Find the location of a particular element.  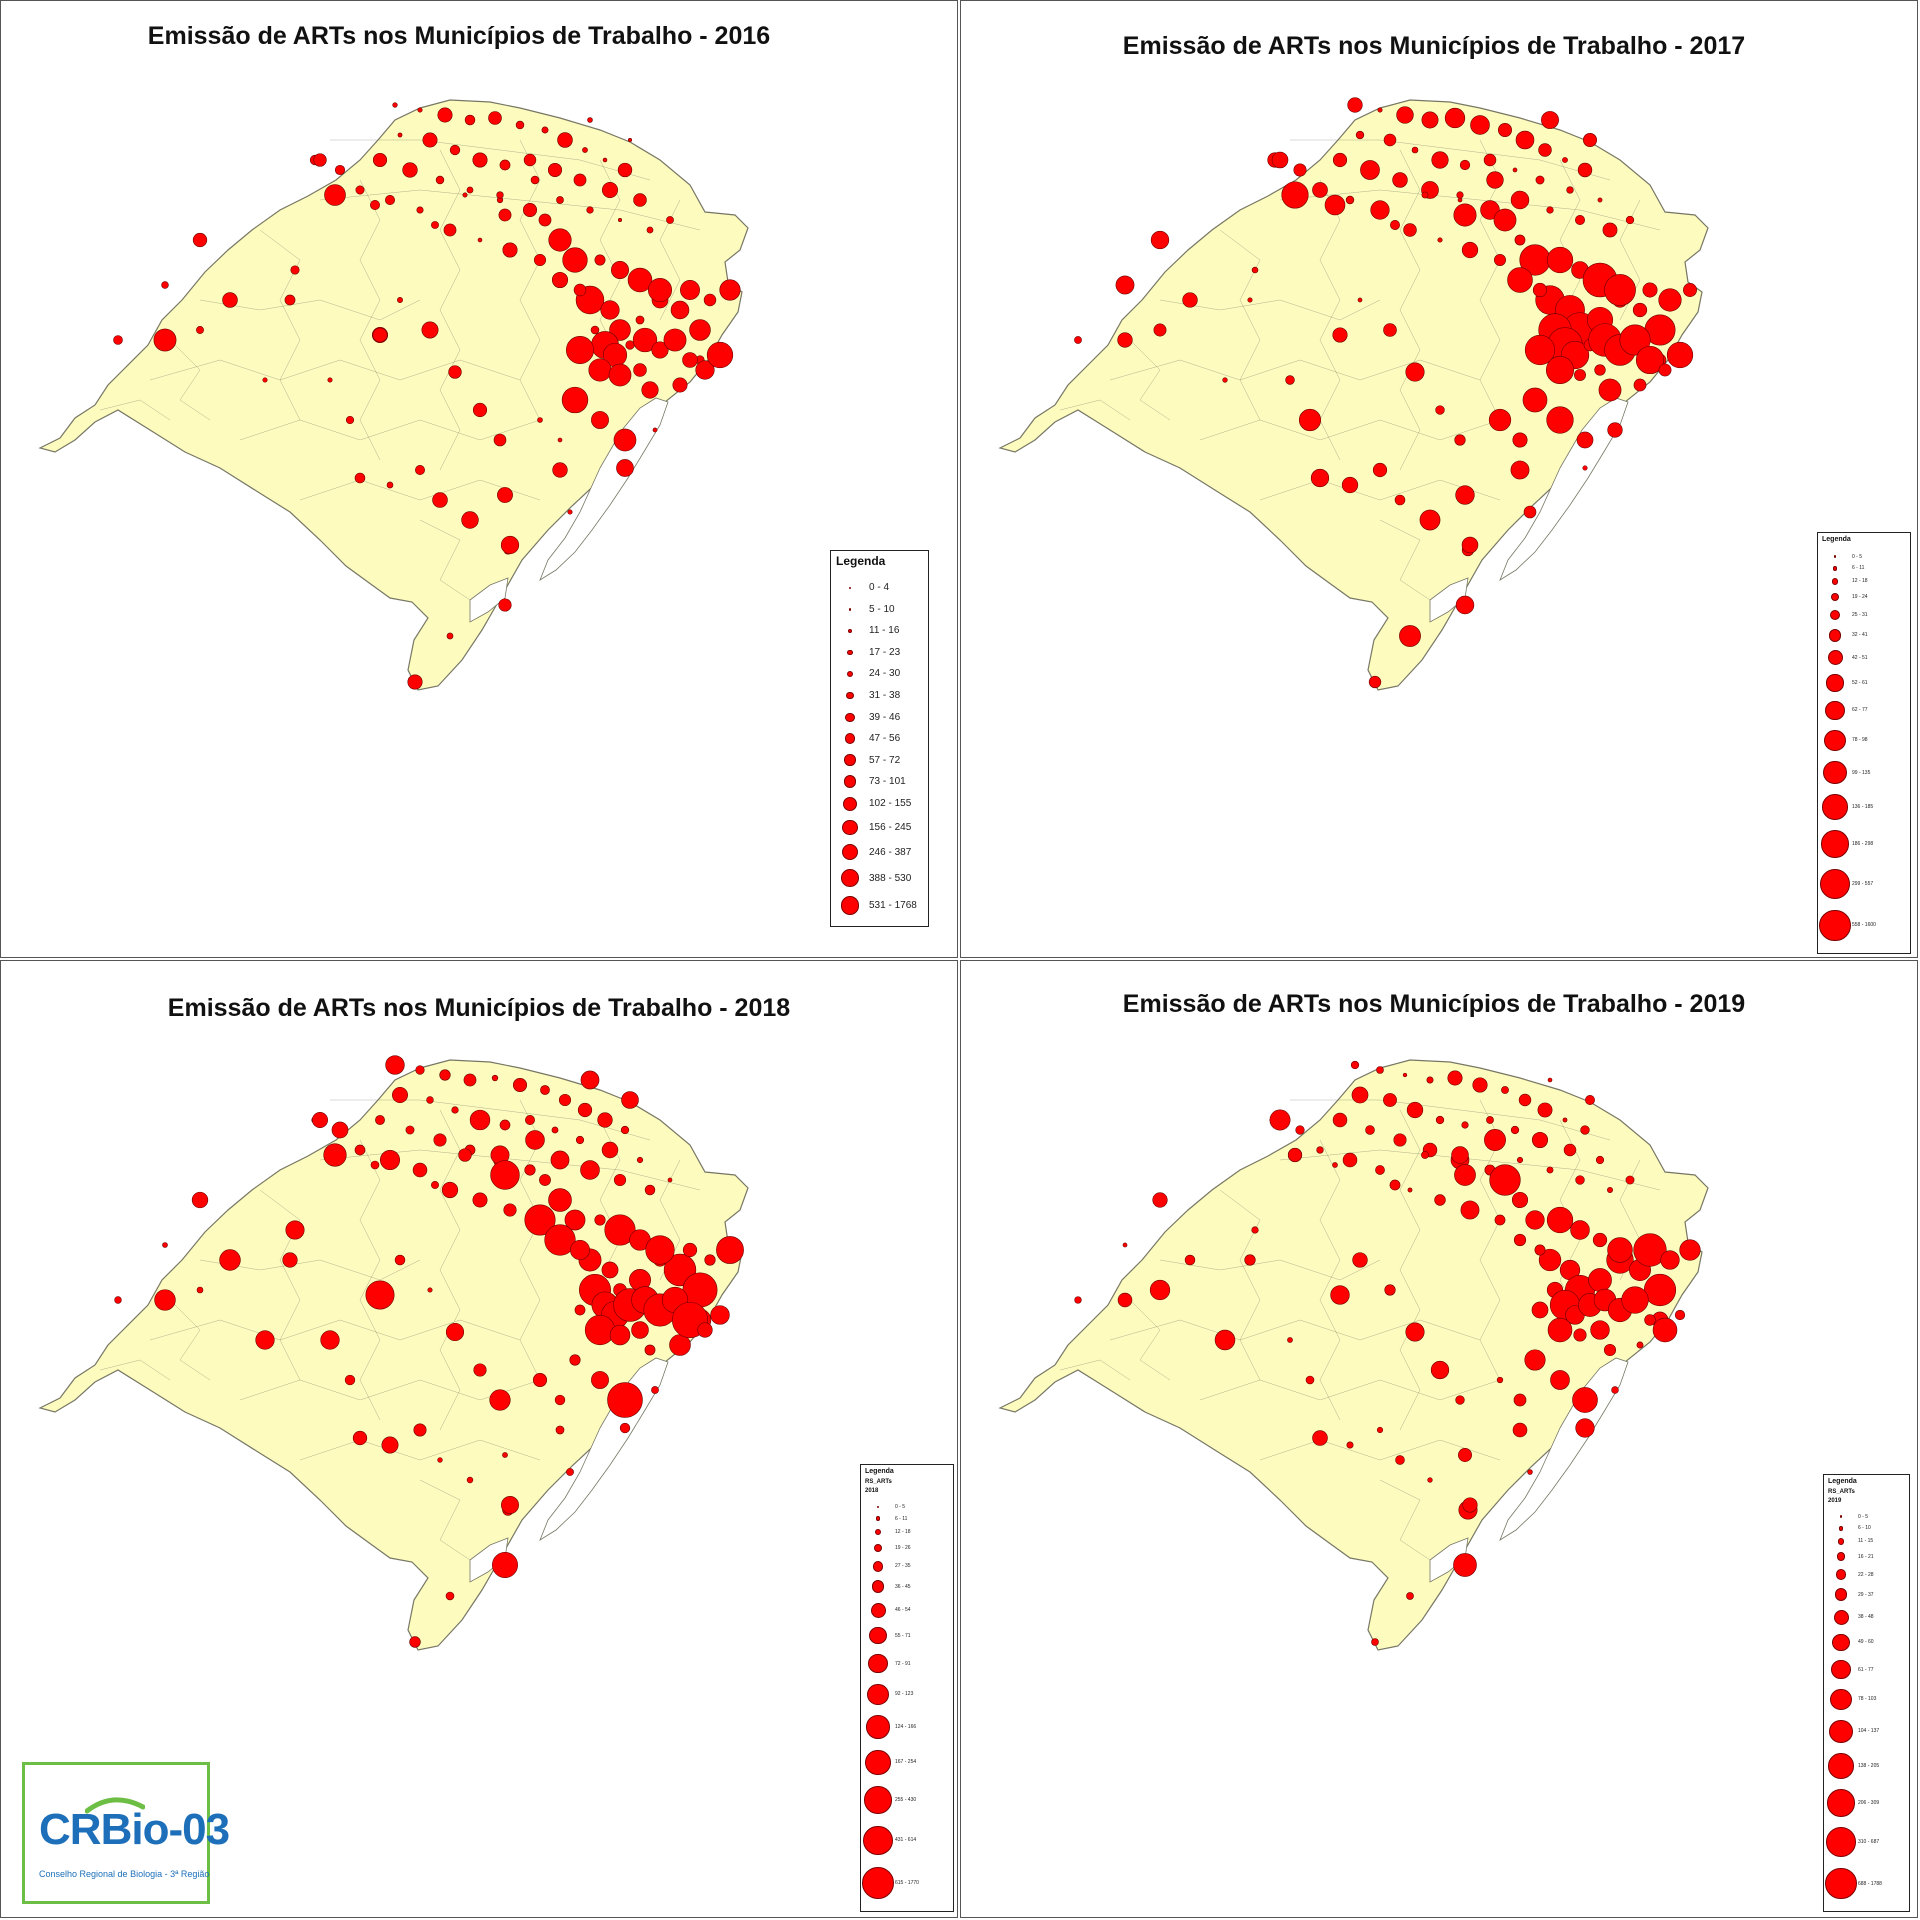

legend-class-label: 27 - 35 is located at coordinates (903, 1566).